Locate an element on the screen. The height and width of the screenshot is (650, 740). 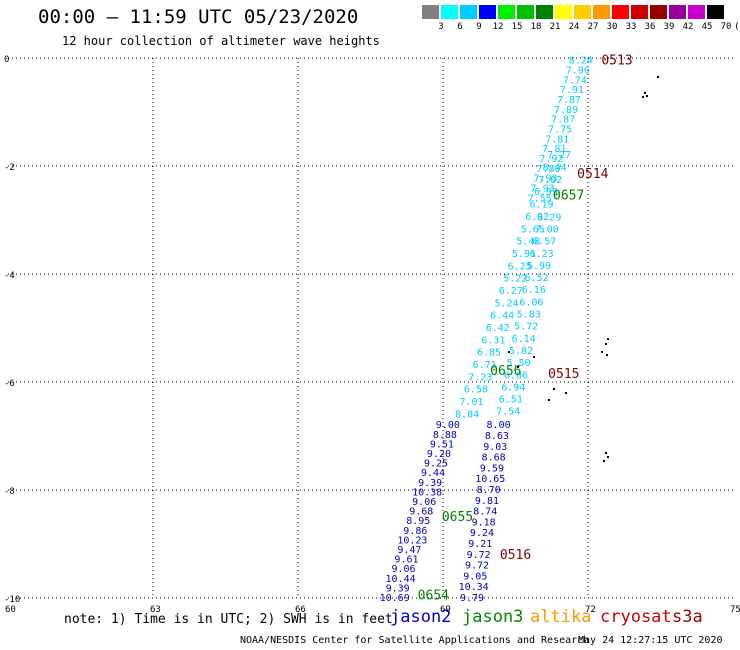
colorbar-label: 33 is located at coordinates (631, 27).